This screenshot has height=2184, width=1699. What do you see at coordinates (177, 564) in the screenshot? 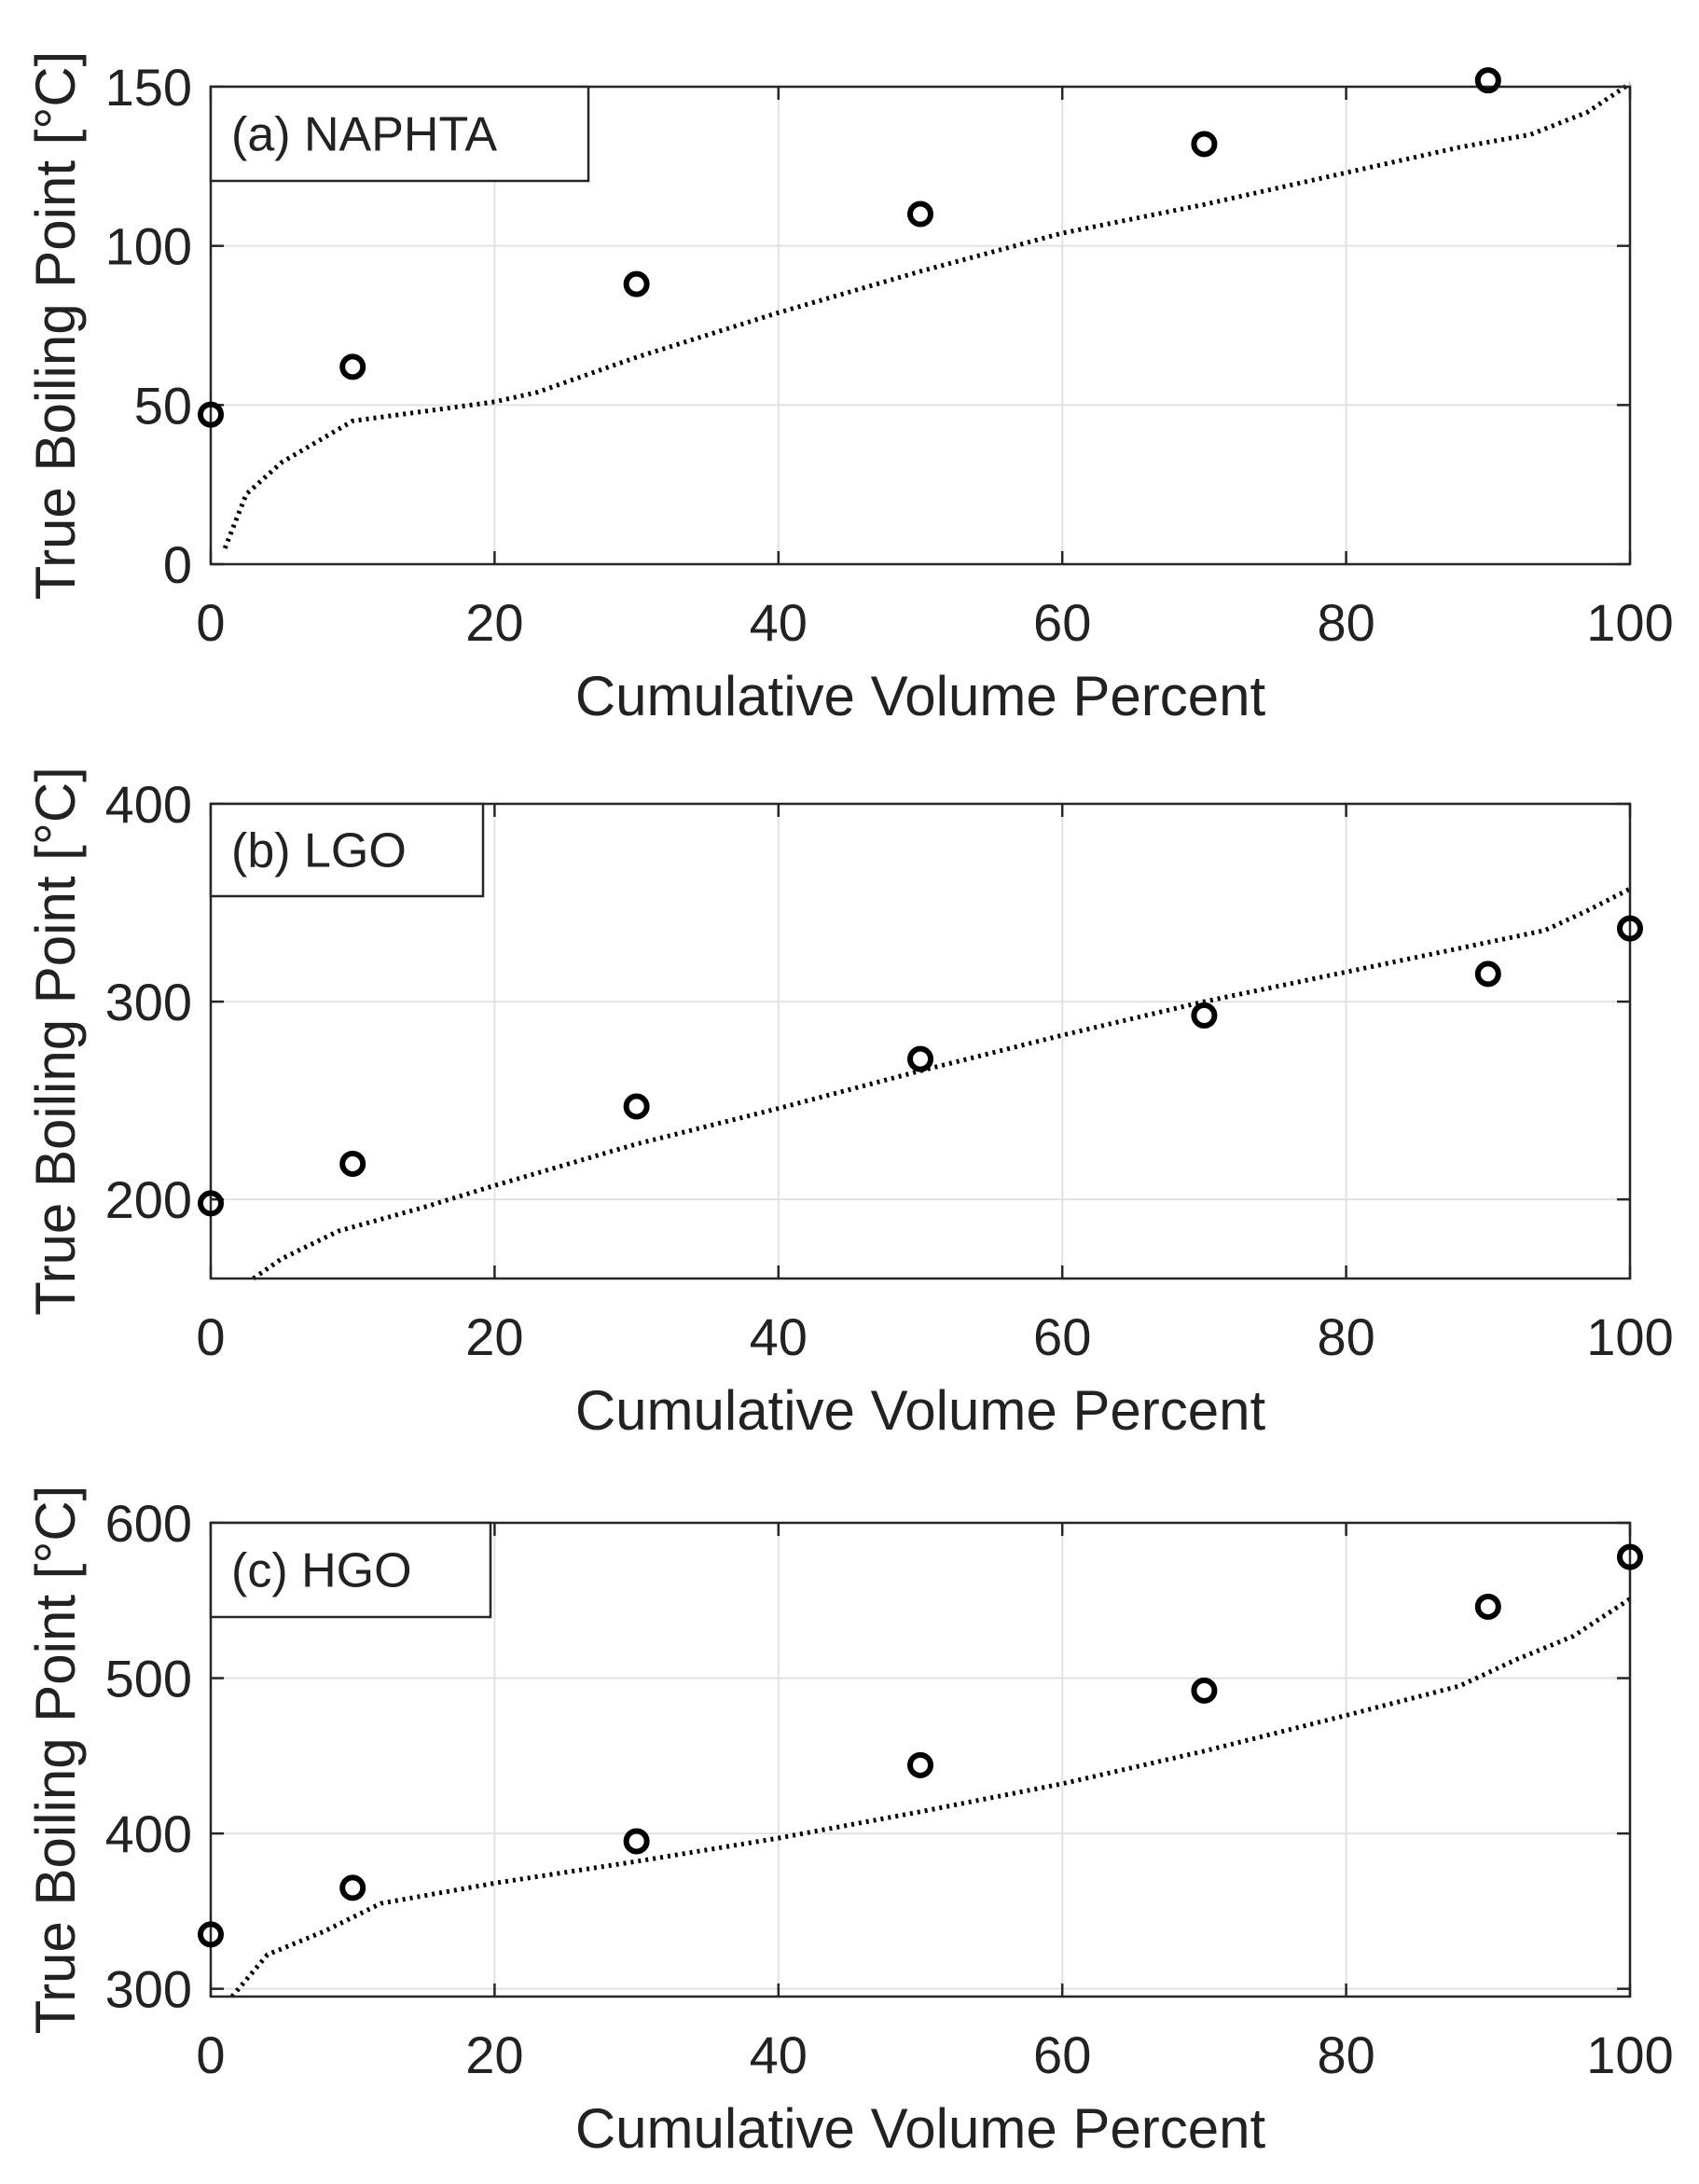
I see `y-tick-label: 0` at bounding box center [177, 564].